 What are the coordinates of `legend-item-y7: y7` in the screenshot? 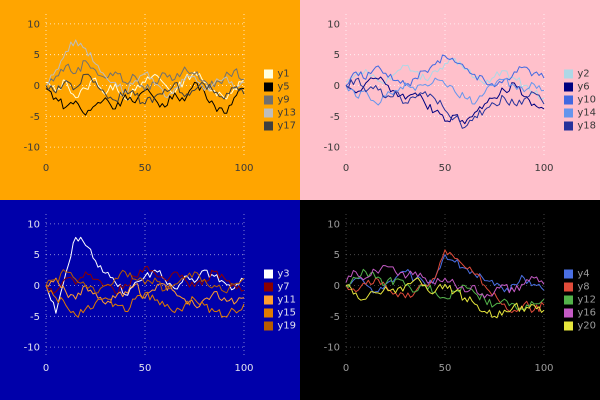 It's located at (280, 287).